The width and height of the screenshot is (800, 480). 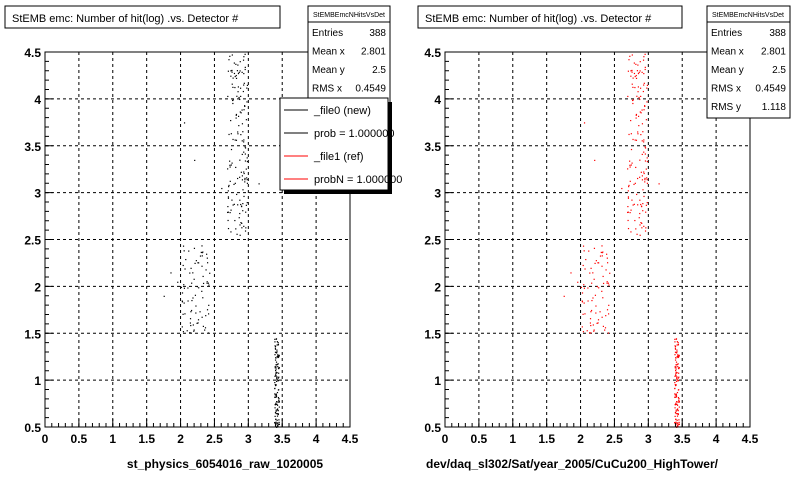 What do you see at coordinates (432, 428) in the screenshot?
I see `right-y-tick-label: 0.5` at bounding box center [432, 428].